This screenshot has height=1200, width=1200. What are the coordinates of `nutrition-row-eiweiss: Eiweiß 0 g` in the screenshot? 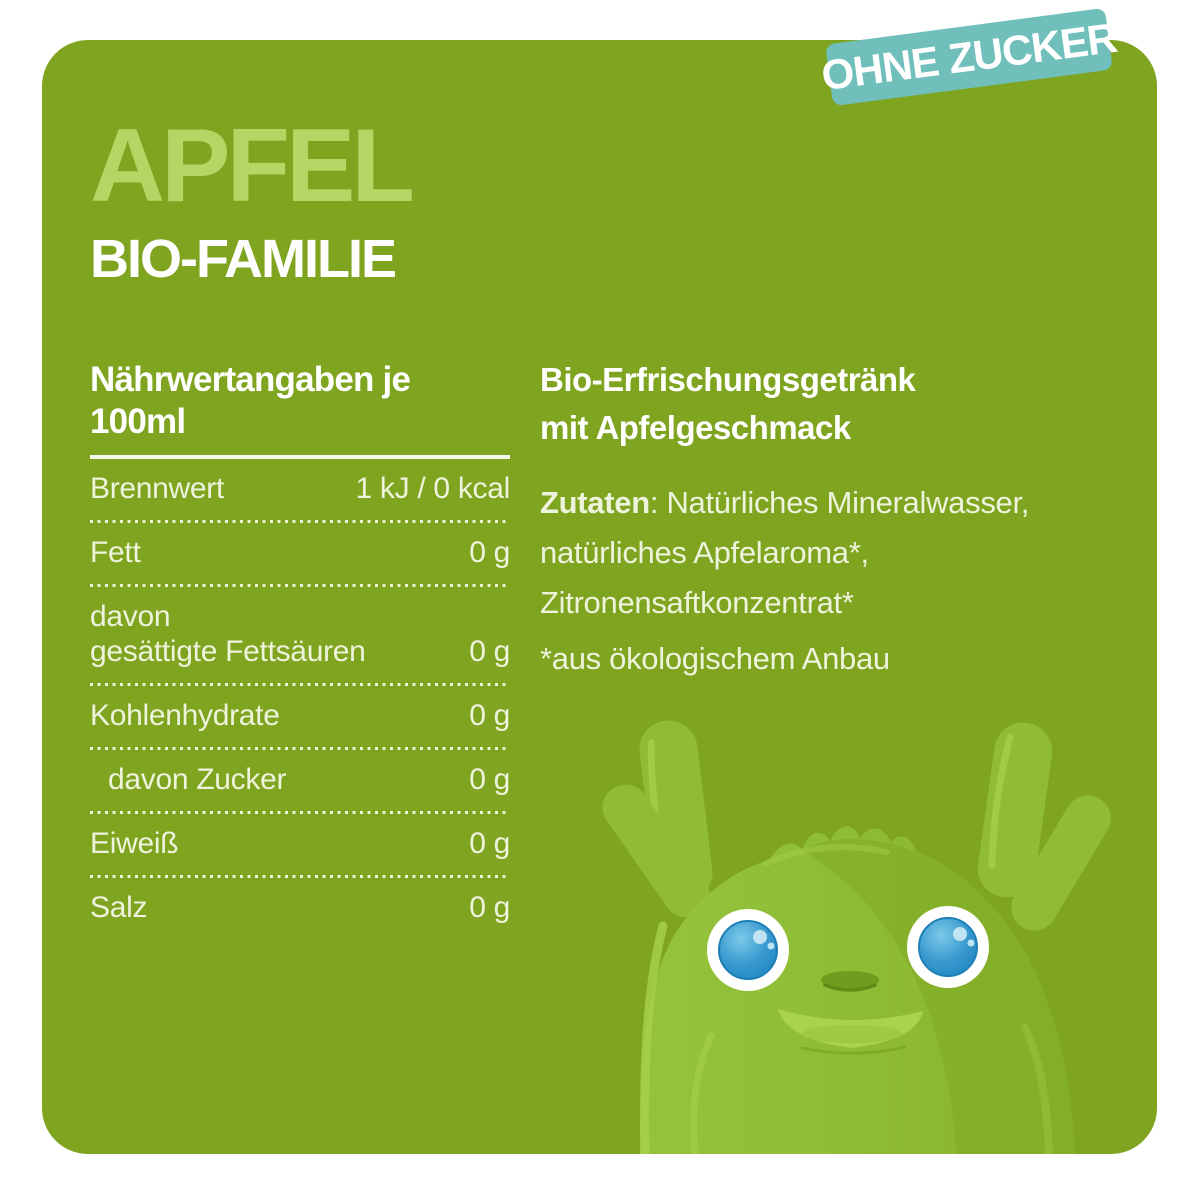 It's located at (300, 844).